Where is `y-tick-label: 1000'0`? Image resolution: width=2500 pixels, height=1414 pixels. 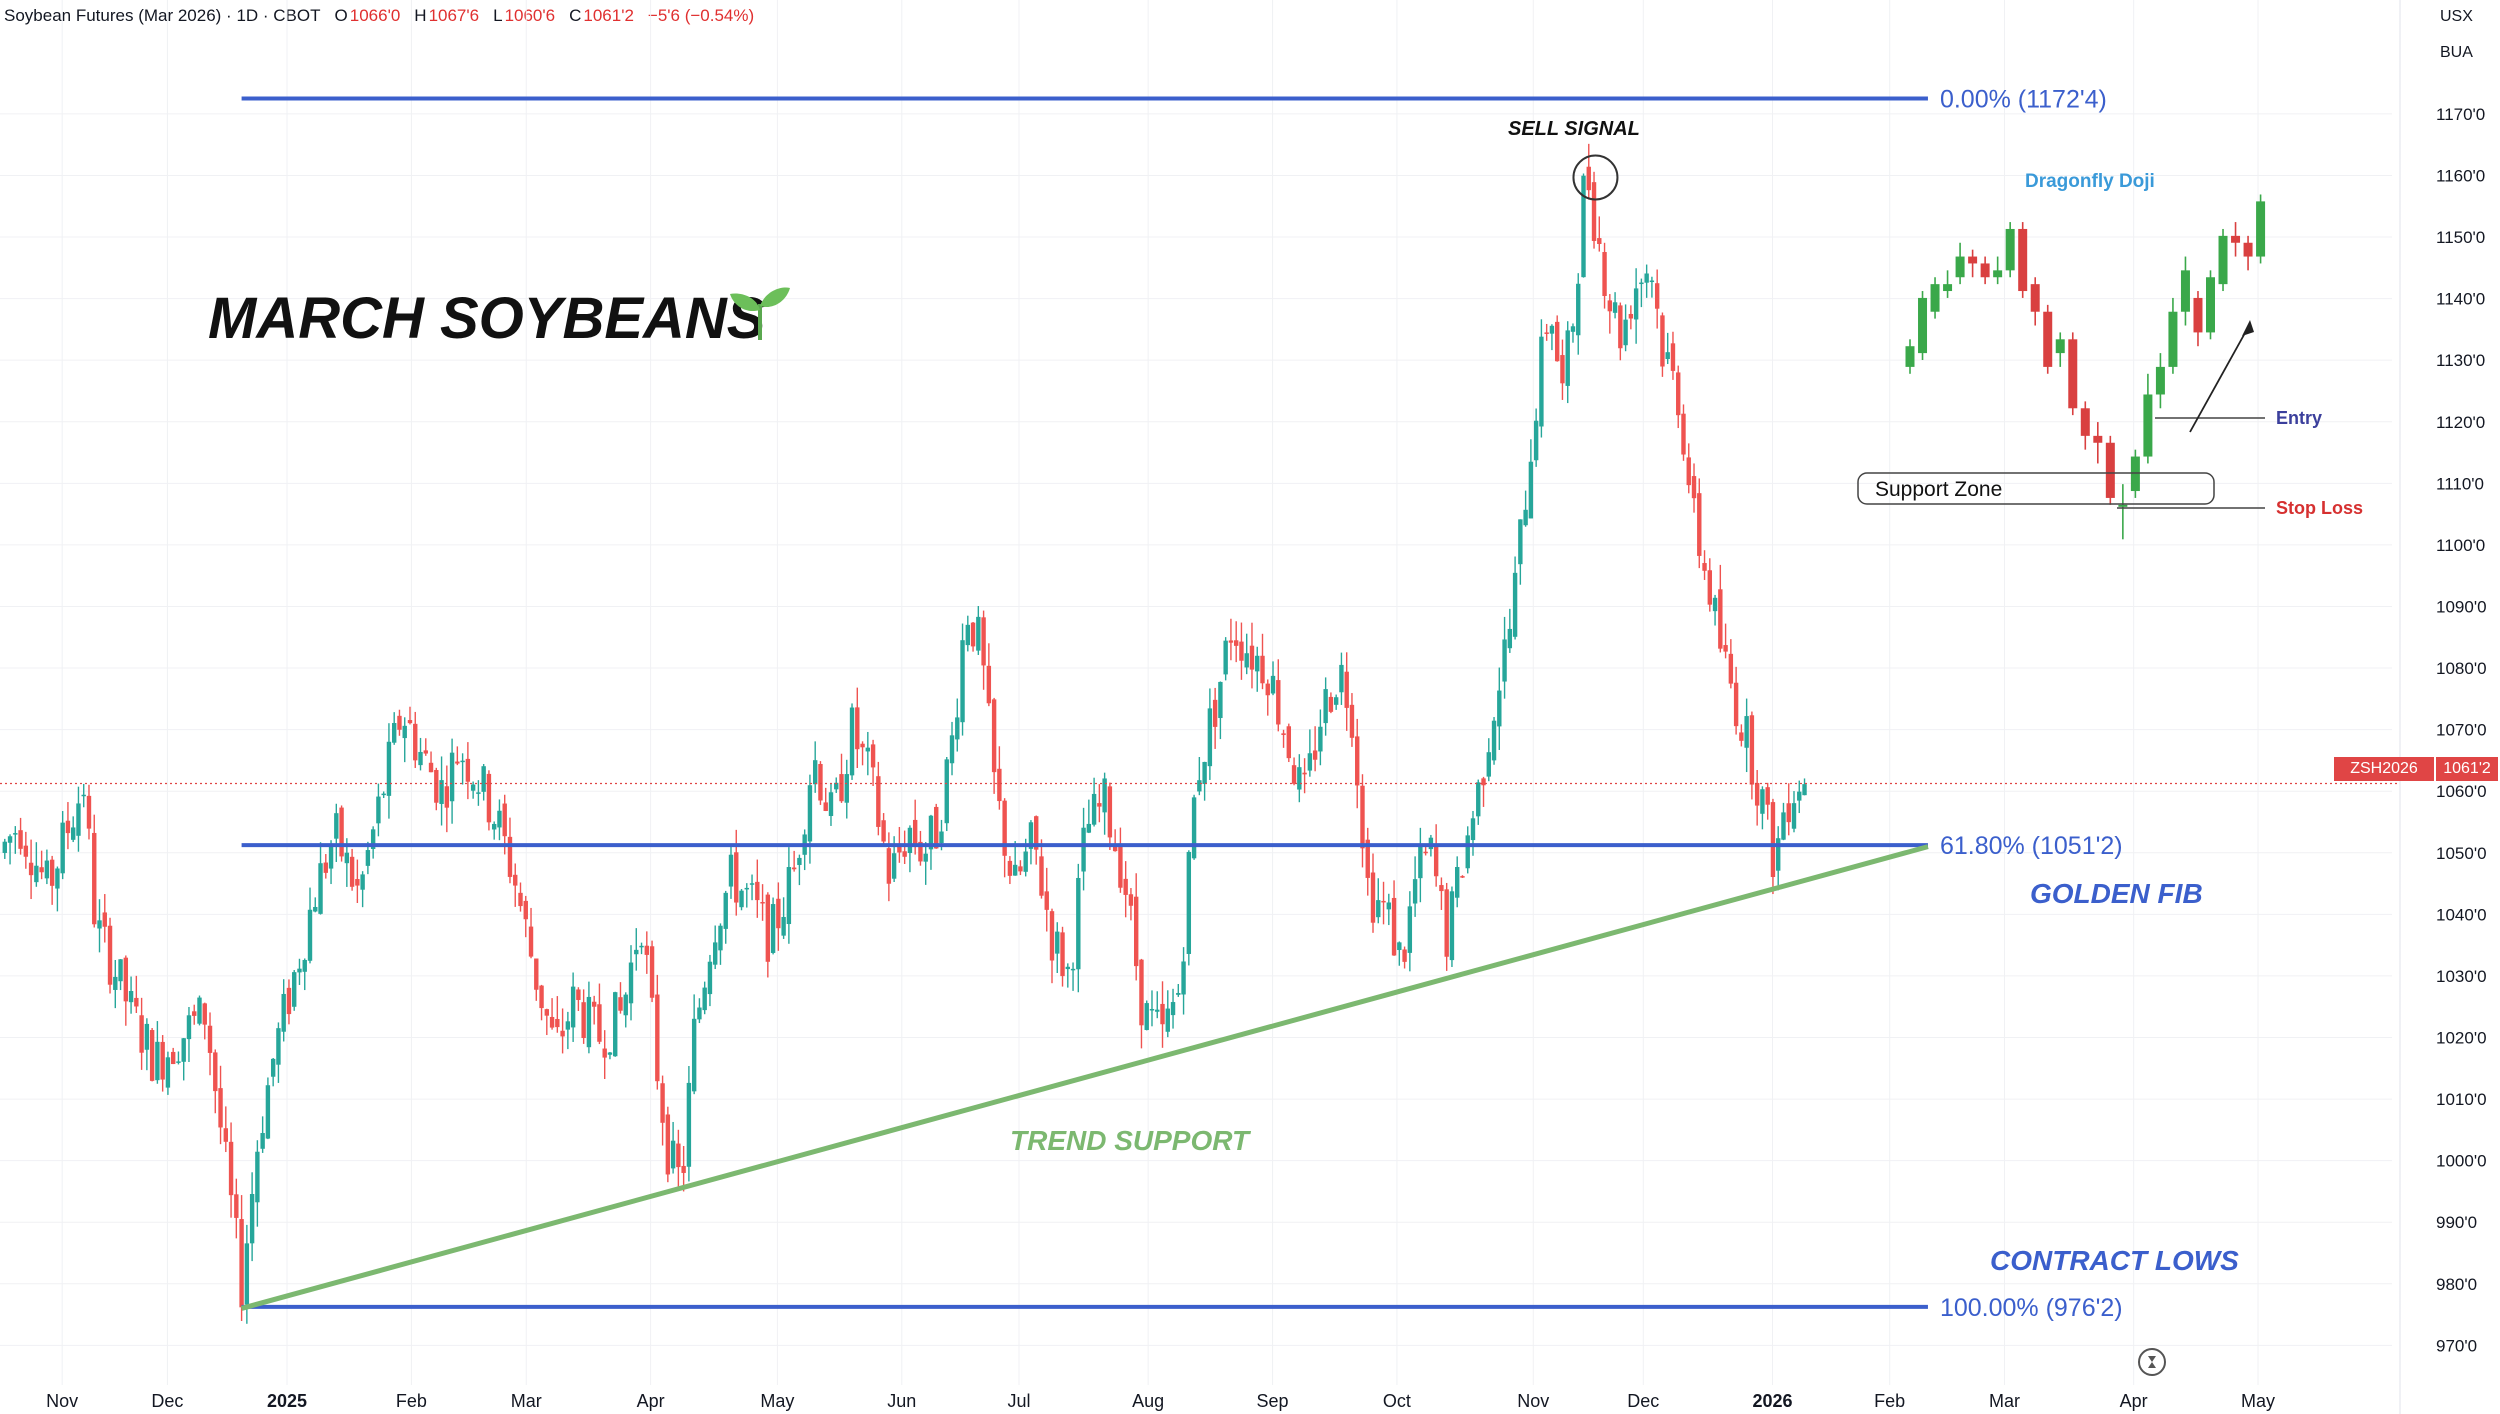 y-tick-label: 1000'0 is located at coordinates (2461, 1161).